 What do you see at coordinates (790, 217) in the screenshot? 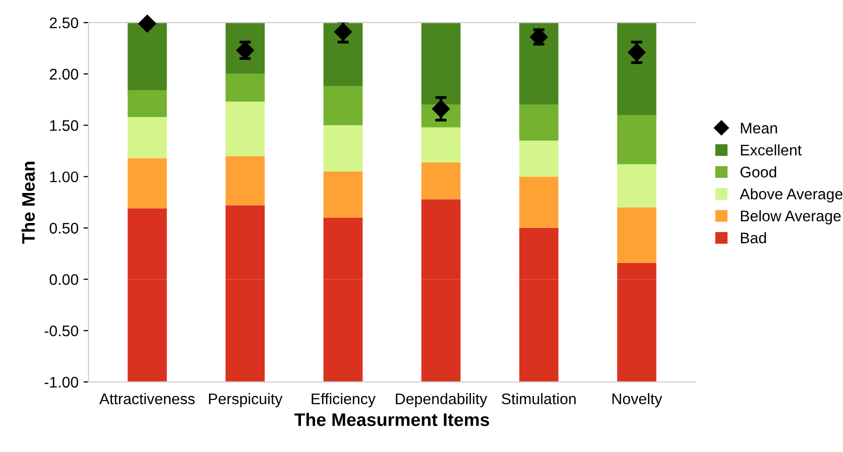
I see `legend-label: Below Average` at bounding box center [790, 217].